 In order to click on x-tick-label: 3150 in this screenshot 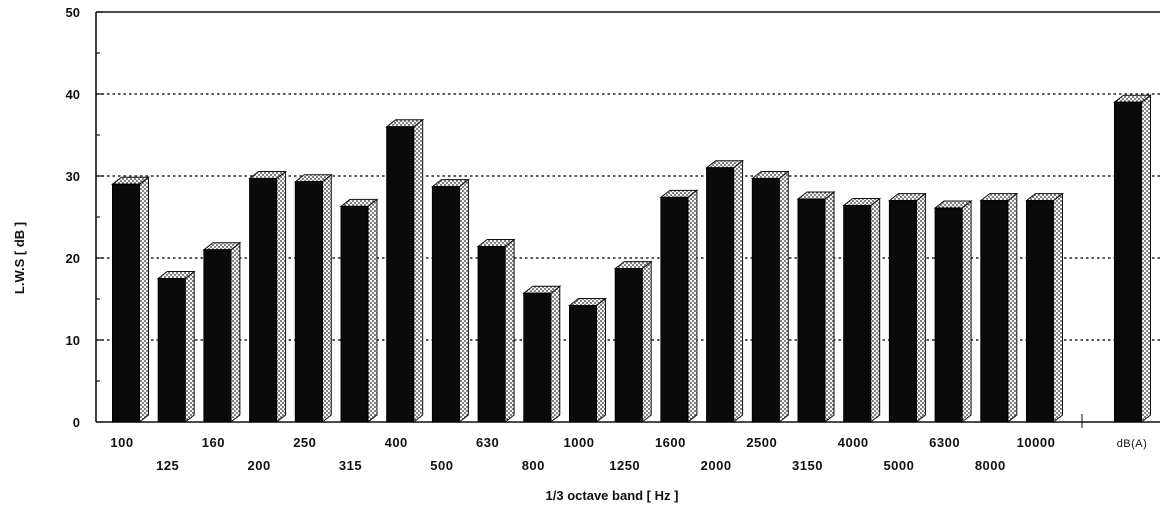, I will do `click(807, 465)`.